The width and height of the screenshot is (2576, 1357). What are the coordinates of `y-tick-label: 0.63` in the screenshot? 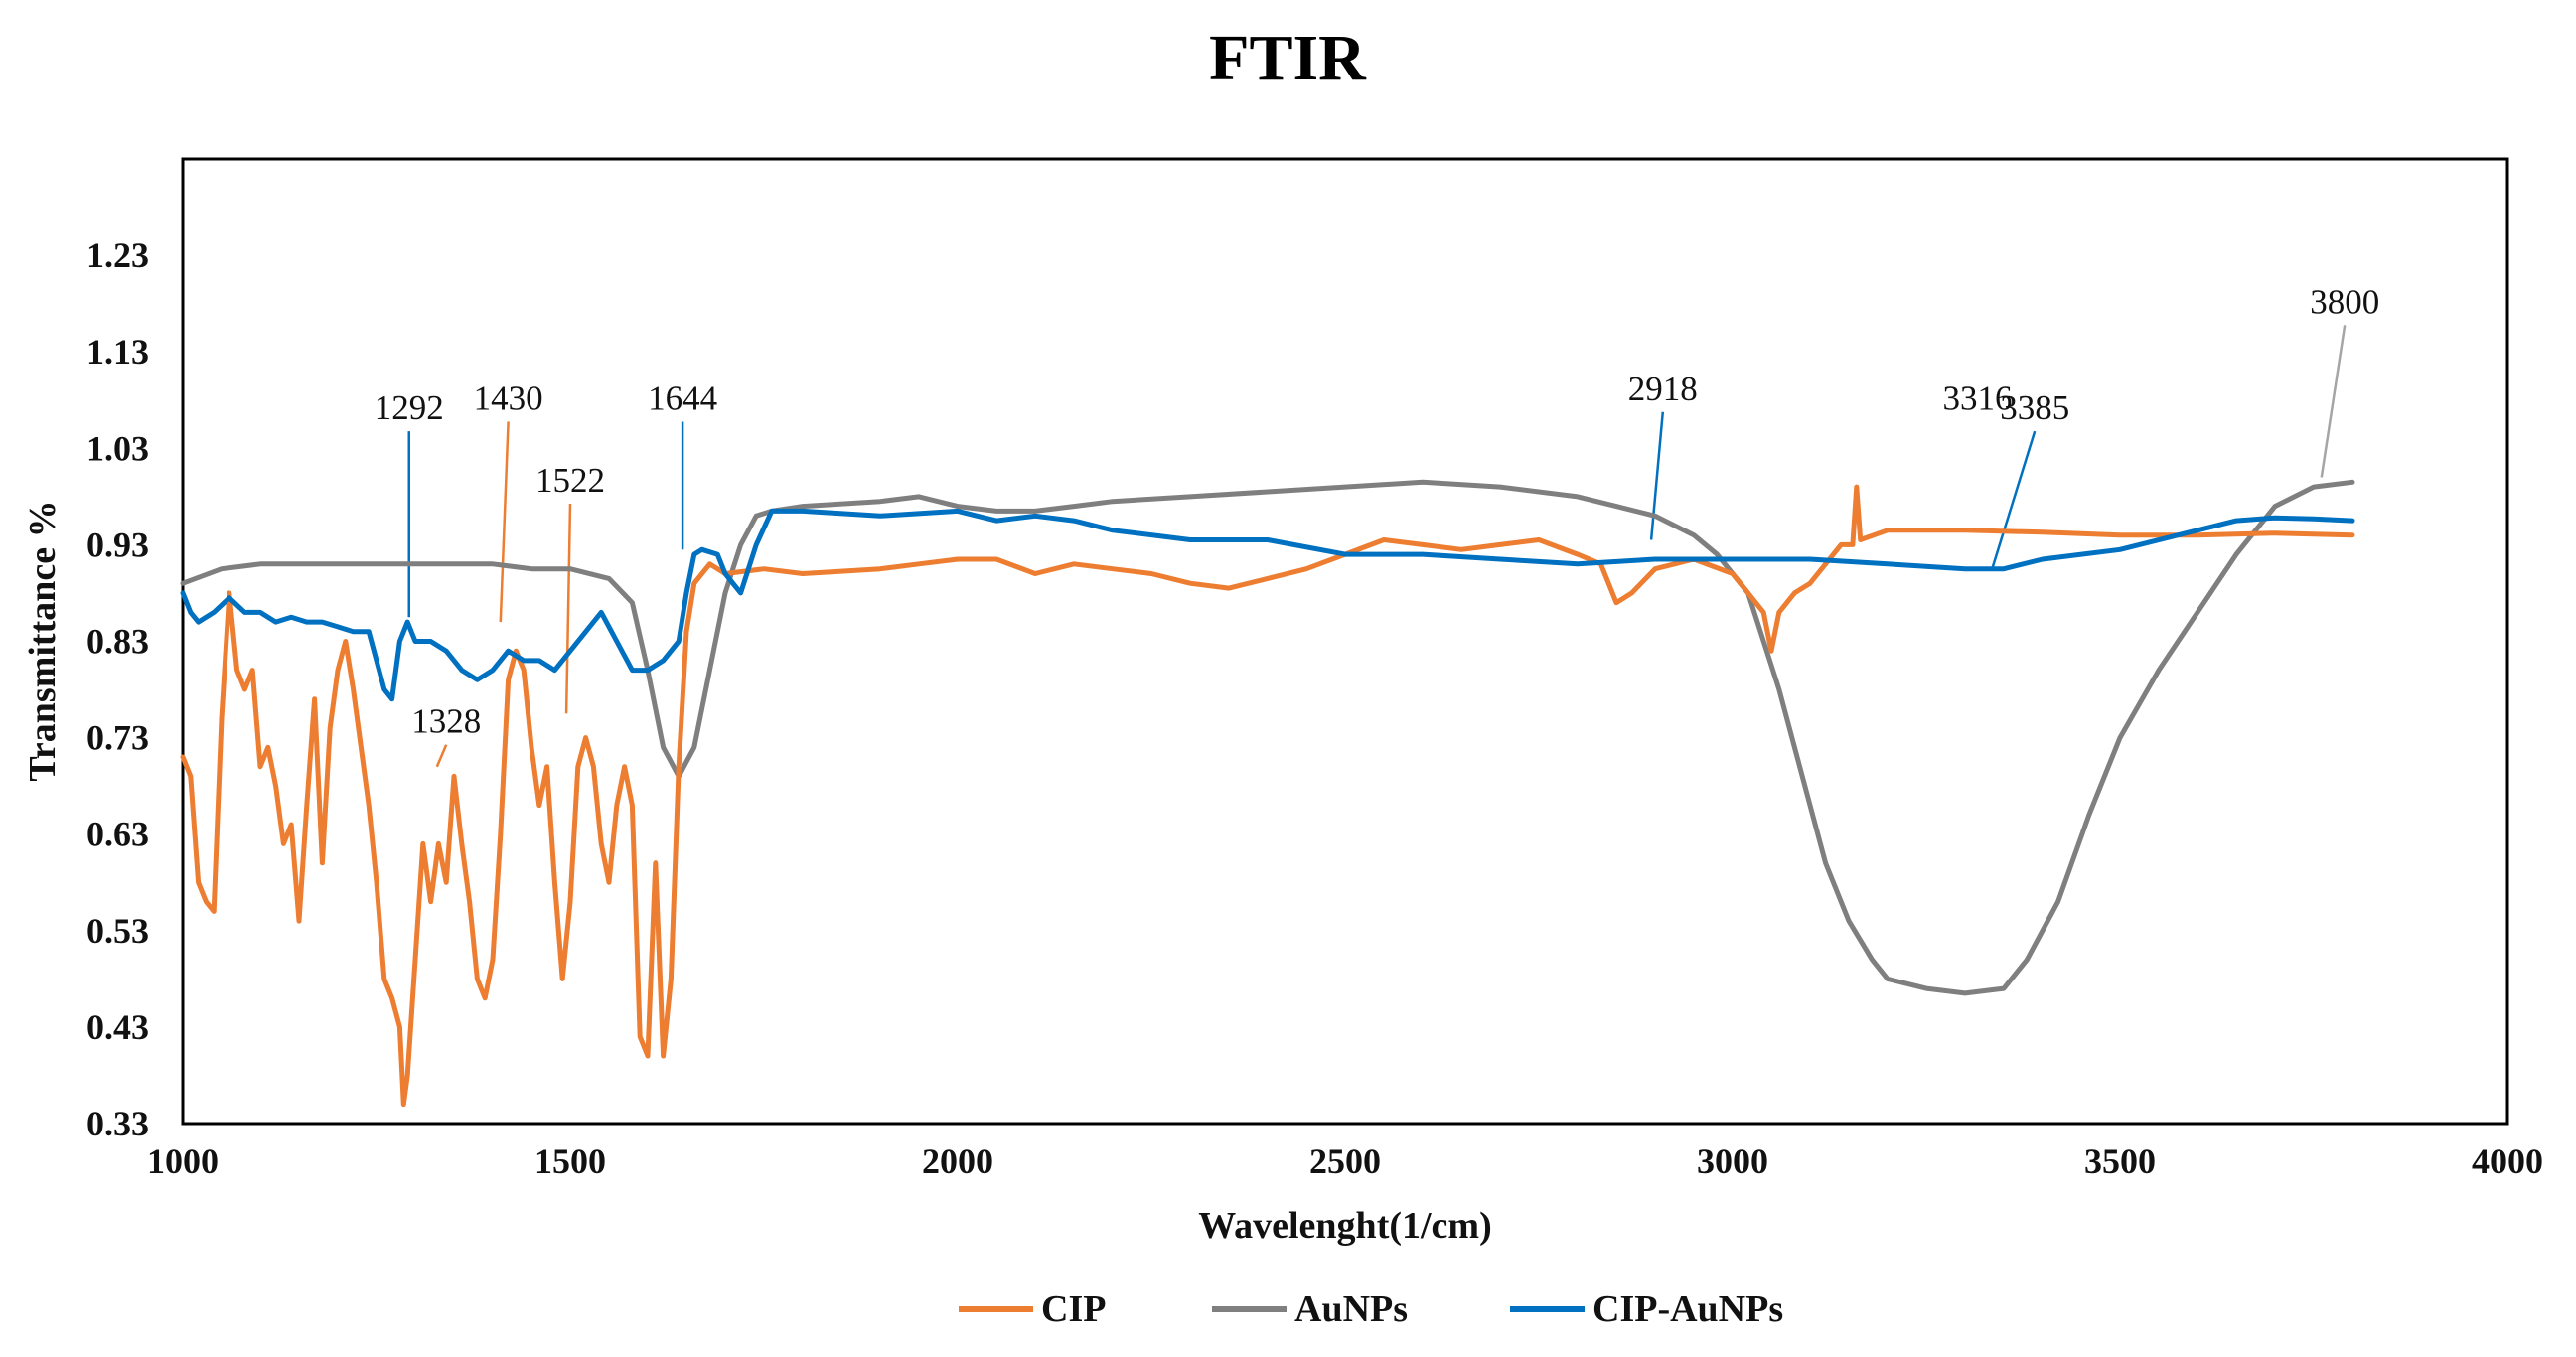 It's located at (117, 835).